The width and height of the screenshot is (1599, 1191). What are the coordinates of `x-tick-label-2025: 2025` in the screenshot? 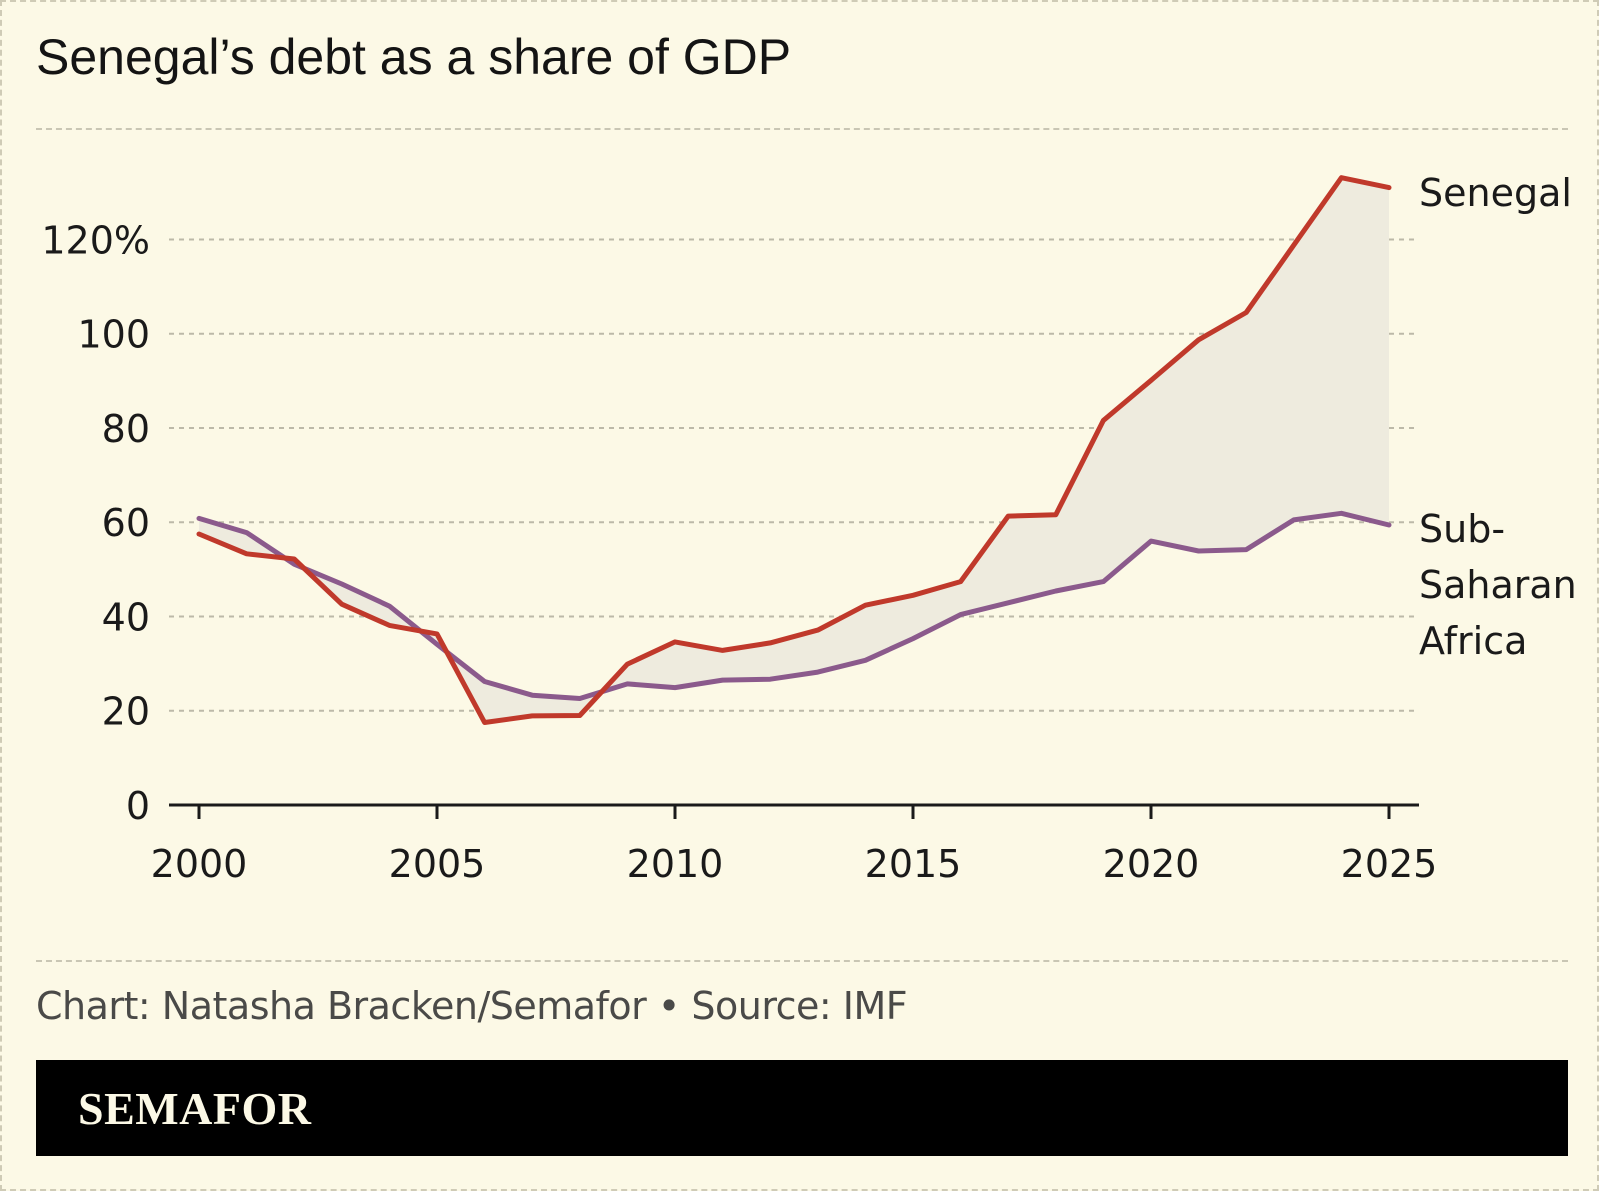 It's located at (1389, 864).